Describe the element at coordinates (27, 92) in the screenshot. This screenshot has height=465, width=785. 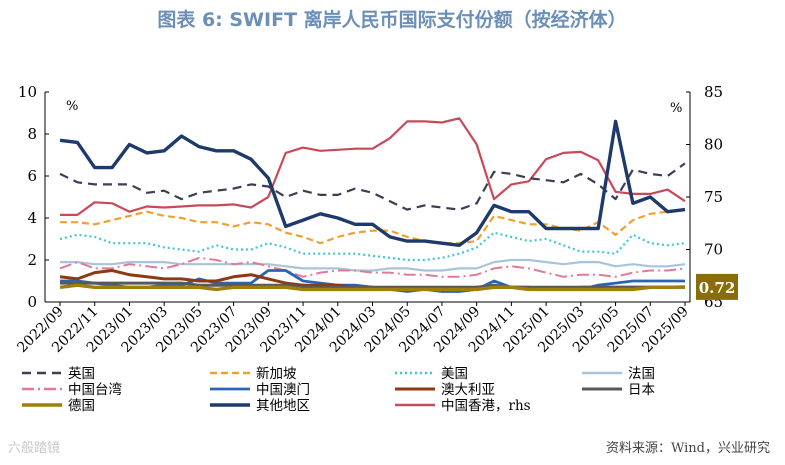
I see `y-tick-label-left: 10` at that location.